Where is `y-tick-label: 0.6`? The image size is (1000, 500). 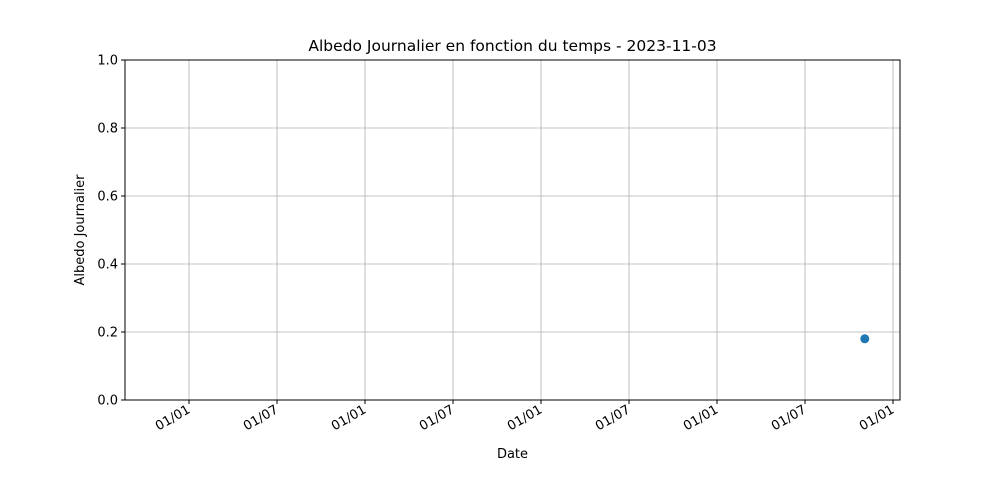
y-tick-label: 0.6 is located at coordinates (107, 197).